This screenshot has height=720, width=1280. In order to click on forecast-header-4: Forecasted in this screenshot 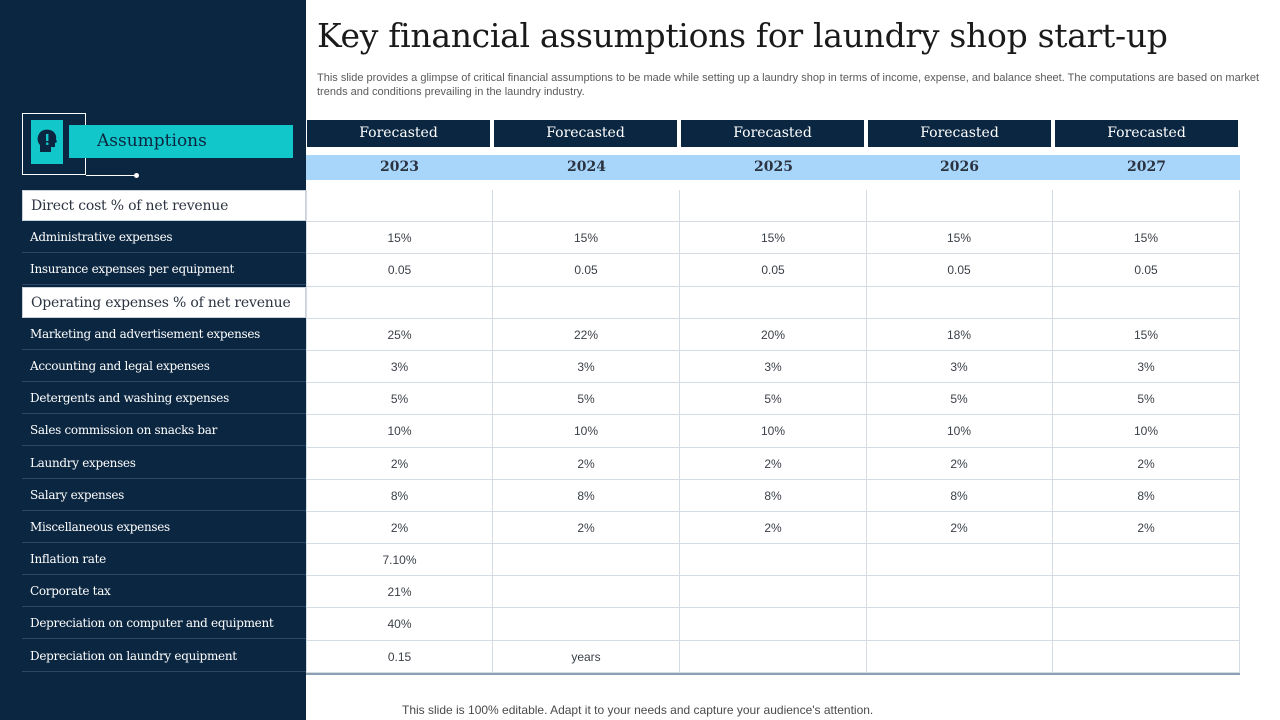, I will do `click(1146, 133)`.